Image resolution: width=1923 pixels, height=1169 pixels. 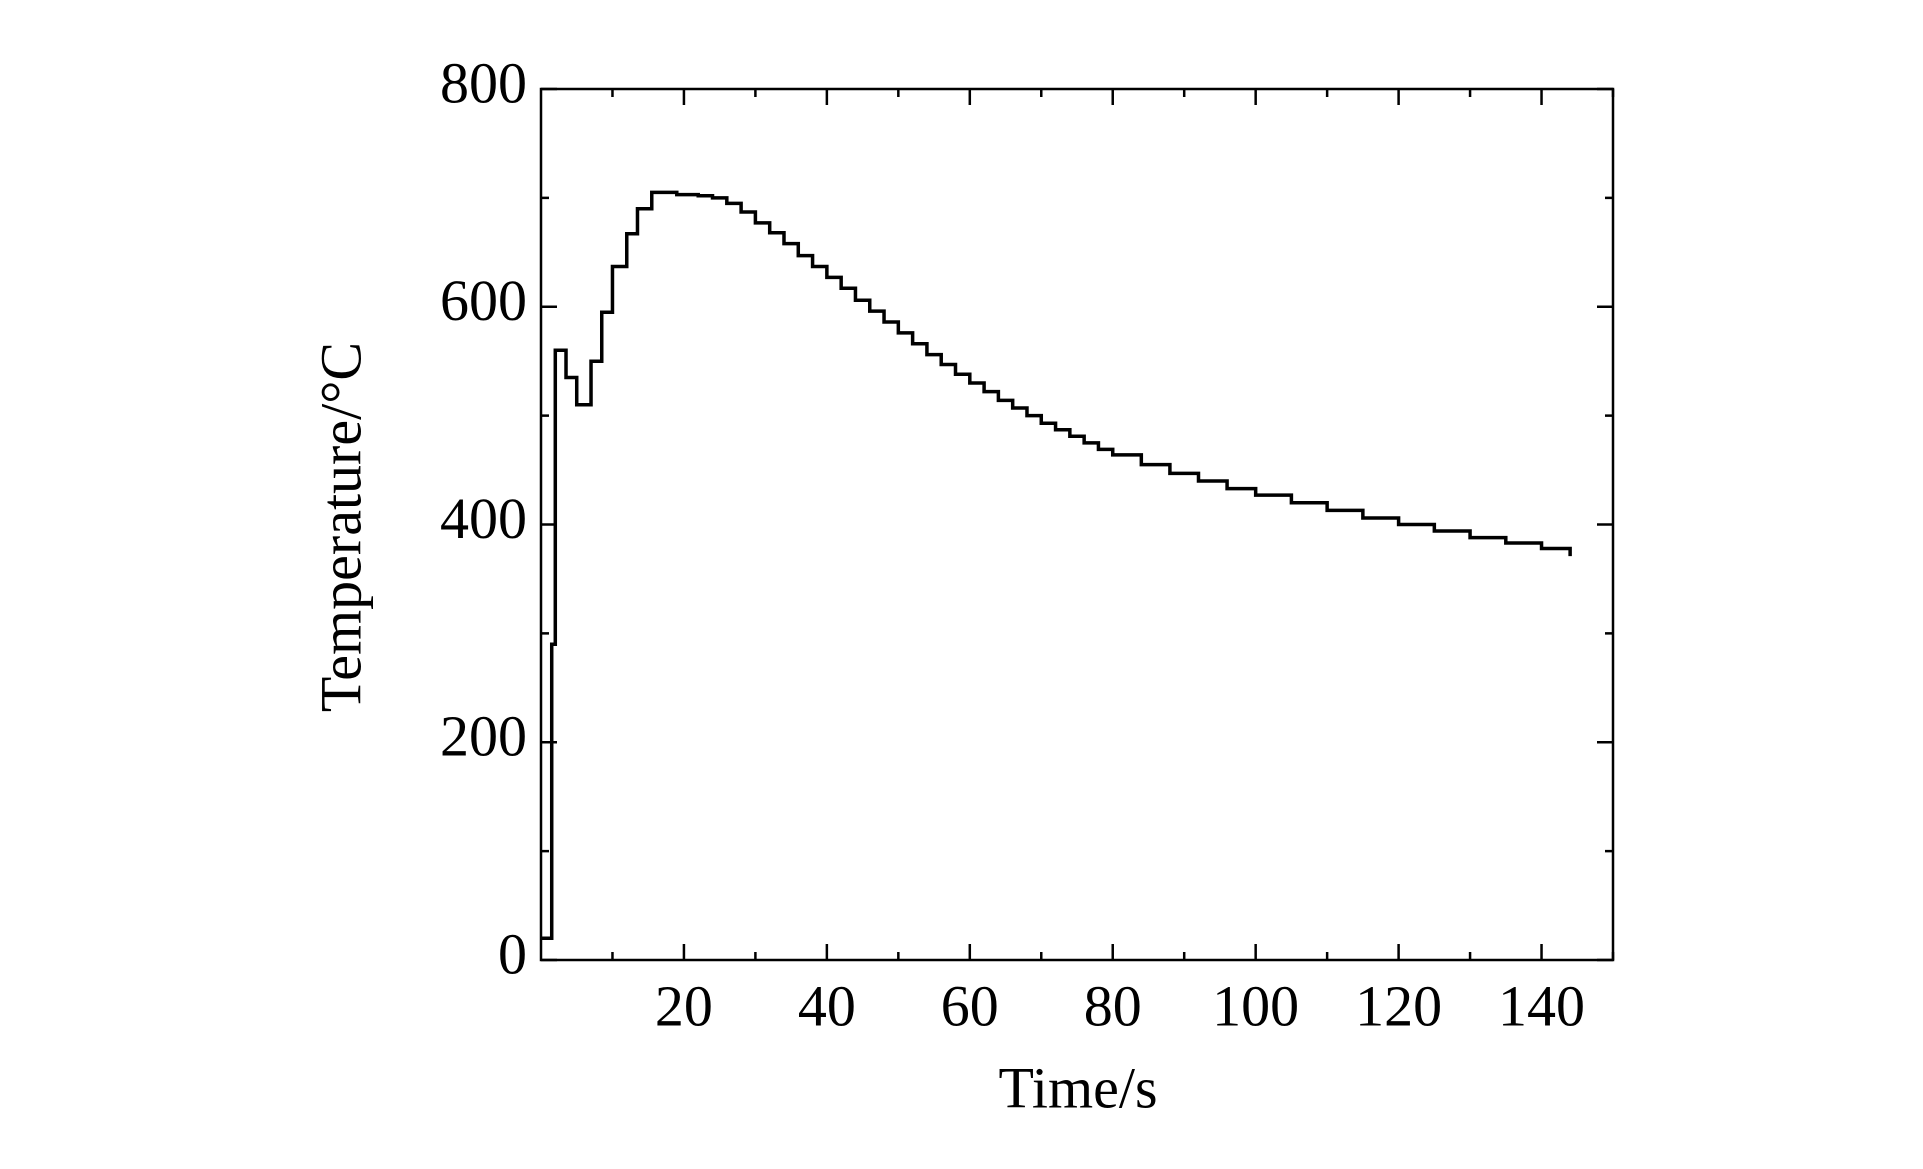 What do you see at coordinates (684, 1005) in the screenshot?
I see `x-tick-label: 20` at bounding box center [684, 1005].